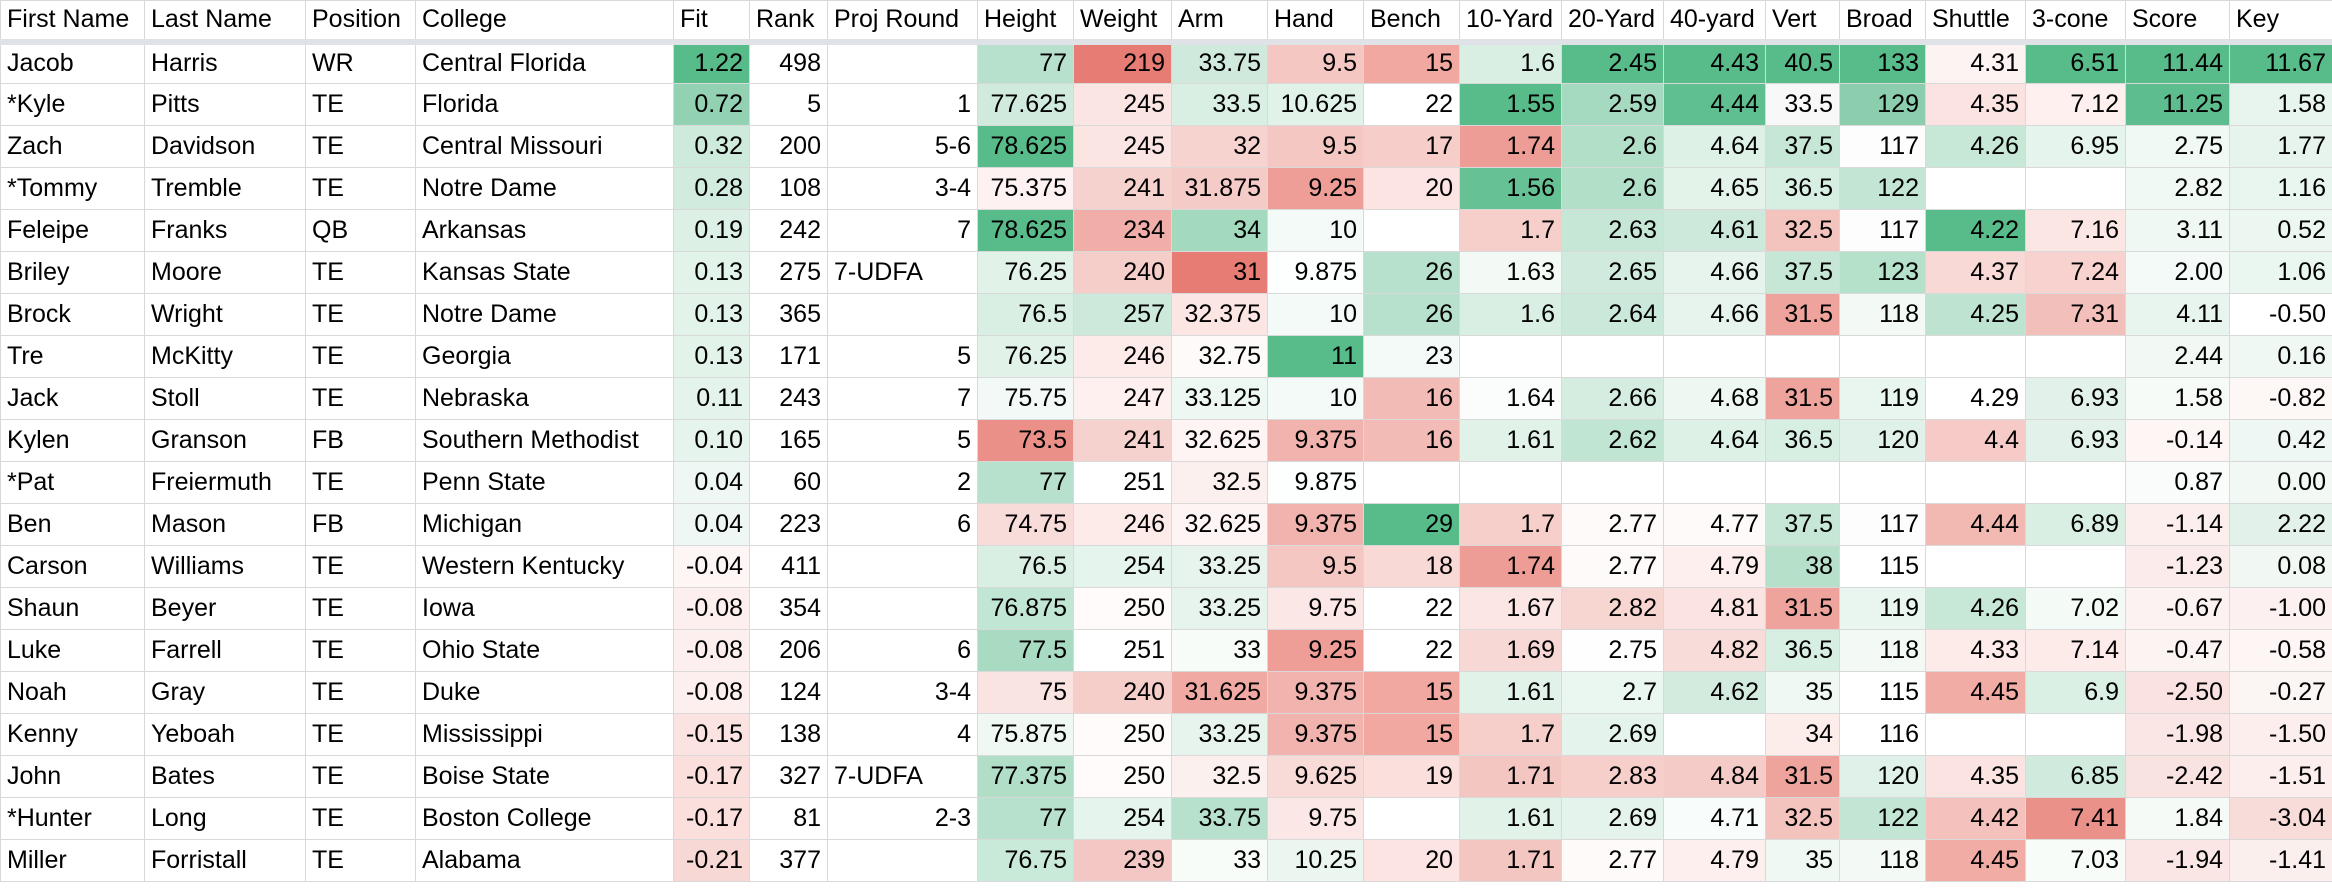  I want to click on cell-y20: 2.66, so click(1612, 398).